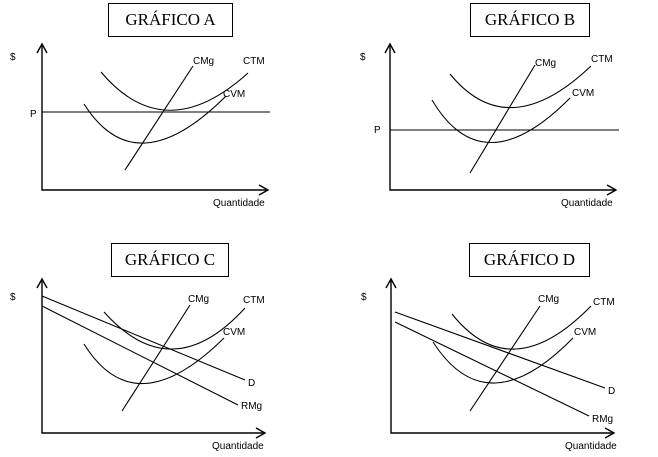  I want to click on graph-a-cmg-label: CMg, so click(203, 61).